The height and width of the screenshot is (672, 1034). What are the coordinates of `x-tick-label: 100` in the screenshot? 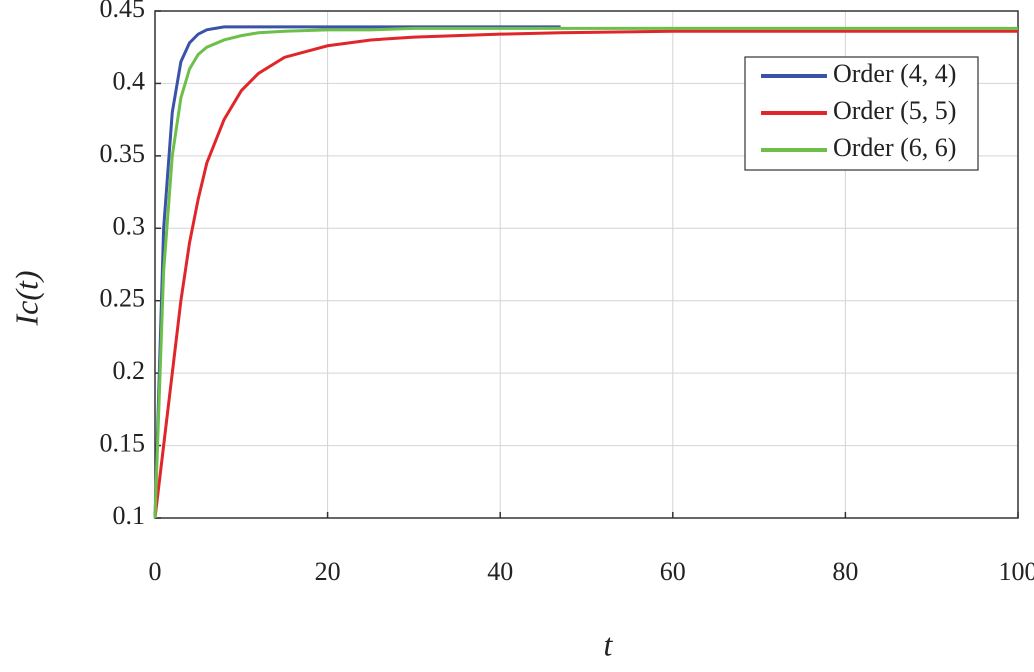 It's located at (1016, 571).